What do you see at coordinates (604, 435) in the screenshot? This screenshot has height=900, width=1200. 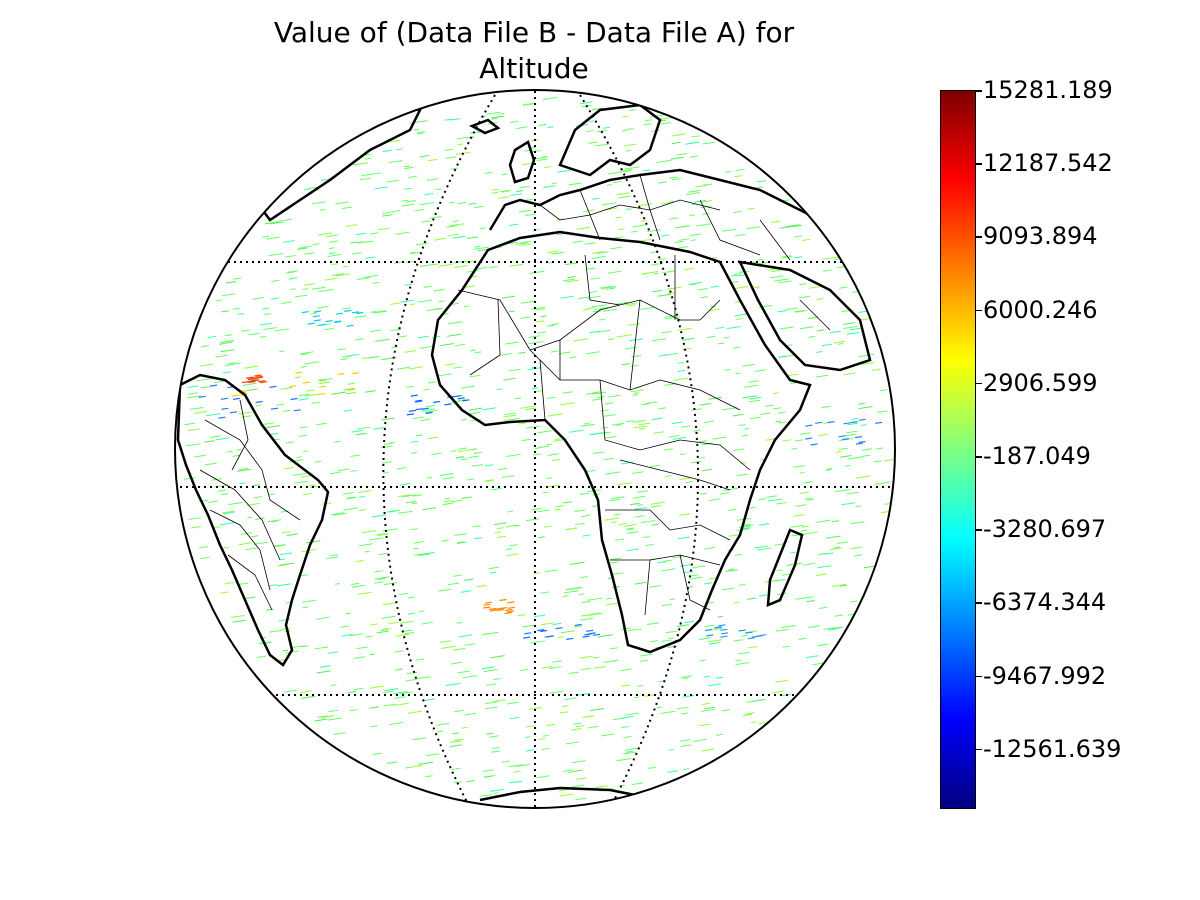 I see `africa-borders` at bounding box center [604, 435].